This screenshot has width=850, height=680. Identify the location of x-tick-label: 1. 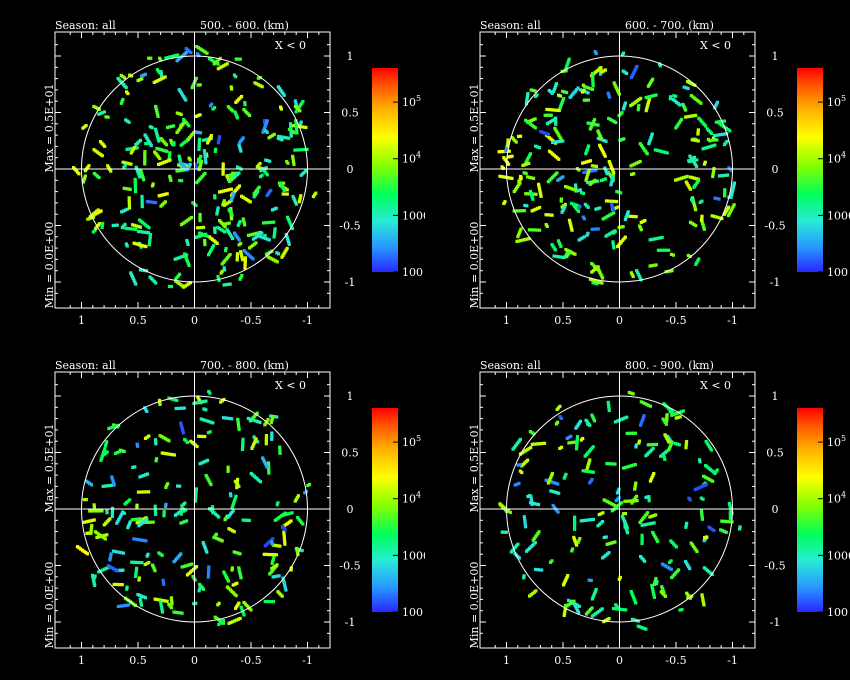
(81, 320).